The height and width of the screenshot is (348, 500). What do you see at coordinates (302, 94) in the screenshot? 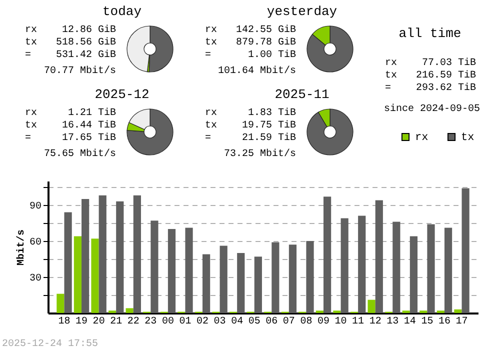
I see `chart-title: 2025-11` at bounding box center [302, 94].